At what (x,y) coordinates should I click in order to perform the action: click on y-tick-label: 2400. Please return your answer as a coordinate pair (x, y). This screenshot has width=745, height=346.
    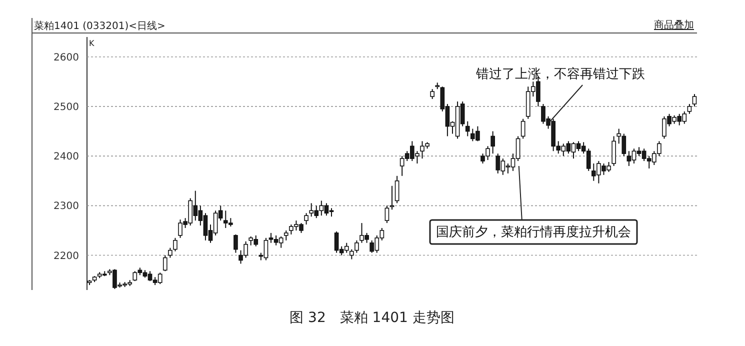
    Looking at the image, I should click on (66, 157).